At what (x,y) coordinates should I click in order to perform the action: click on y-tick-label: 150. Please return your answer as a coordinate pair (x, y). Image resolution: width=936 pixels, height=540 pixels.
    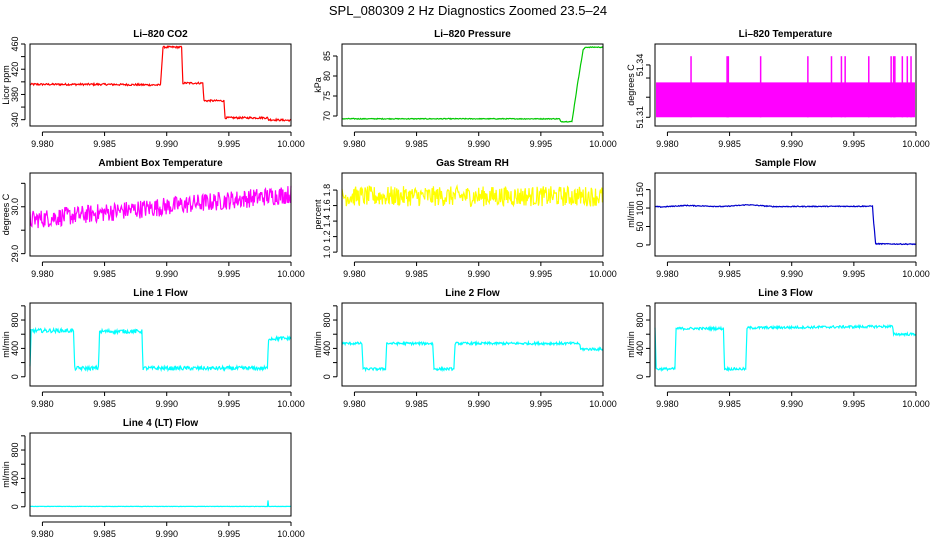
    Looking at the image, I should click on (640, 189).